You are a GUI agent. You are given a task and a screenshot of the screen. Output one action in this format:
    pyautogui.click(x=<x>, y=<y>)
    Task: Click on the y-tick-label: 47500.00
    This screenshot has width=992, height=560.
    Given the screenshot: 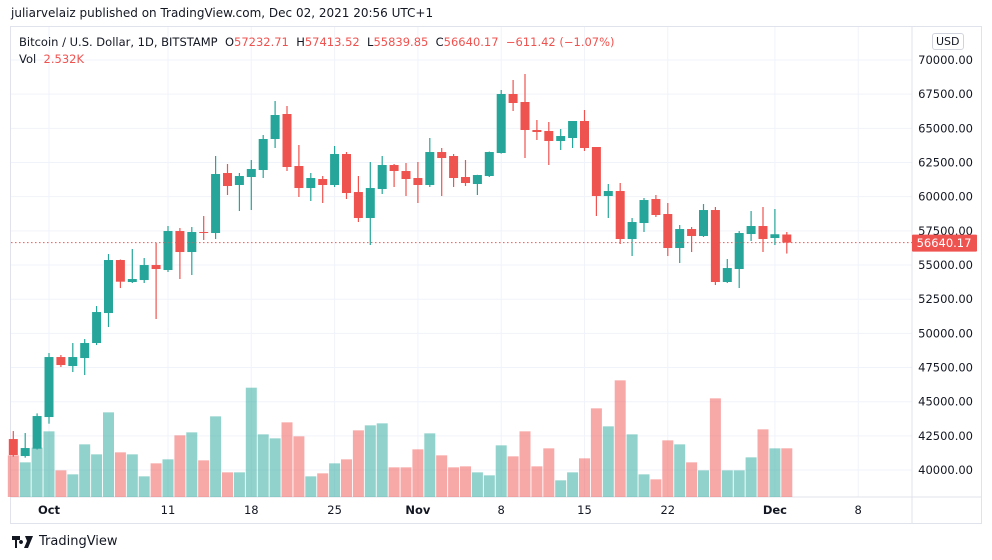 What is the action you would take?
    pyautogui.click(x=945, y=368)
    